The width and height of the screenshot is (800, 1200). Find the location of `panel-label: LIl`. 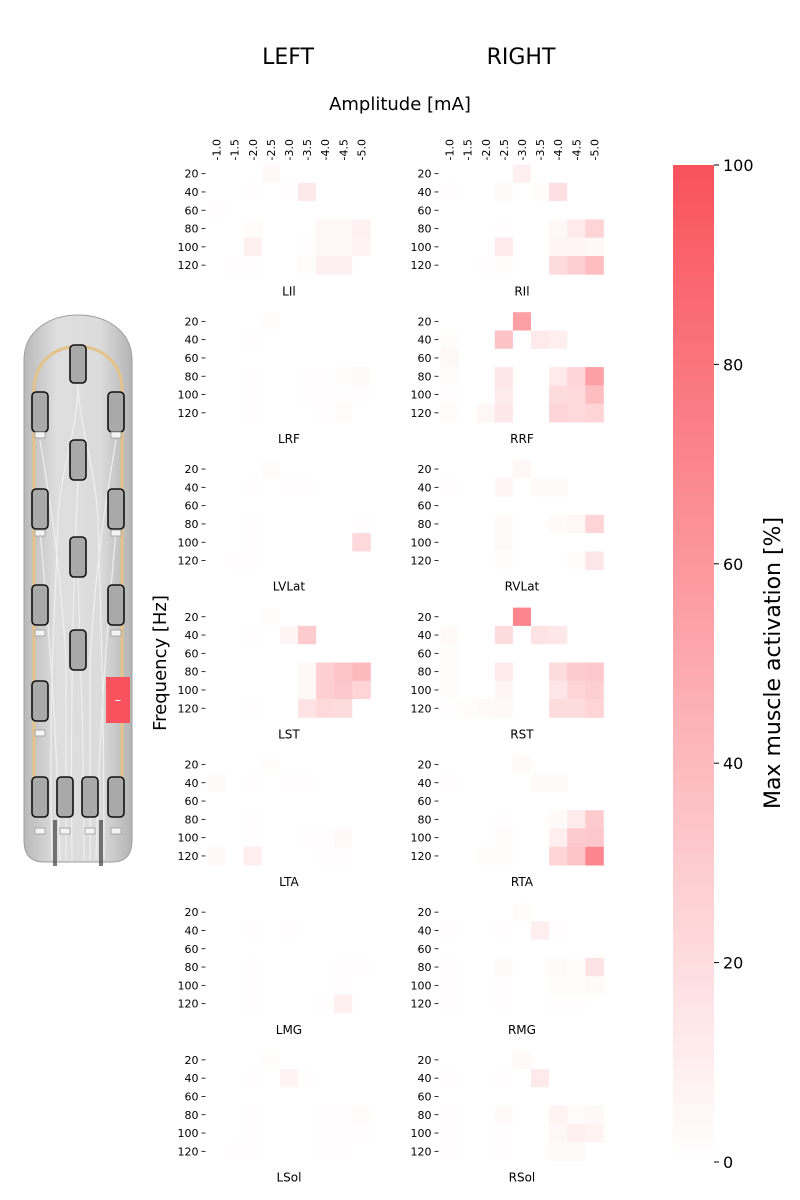

panel-label: LIl is located at coordinates (289, 291).